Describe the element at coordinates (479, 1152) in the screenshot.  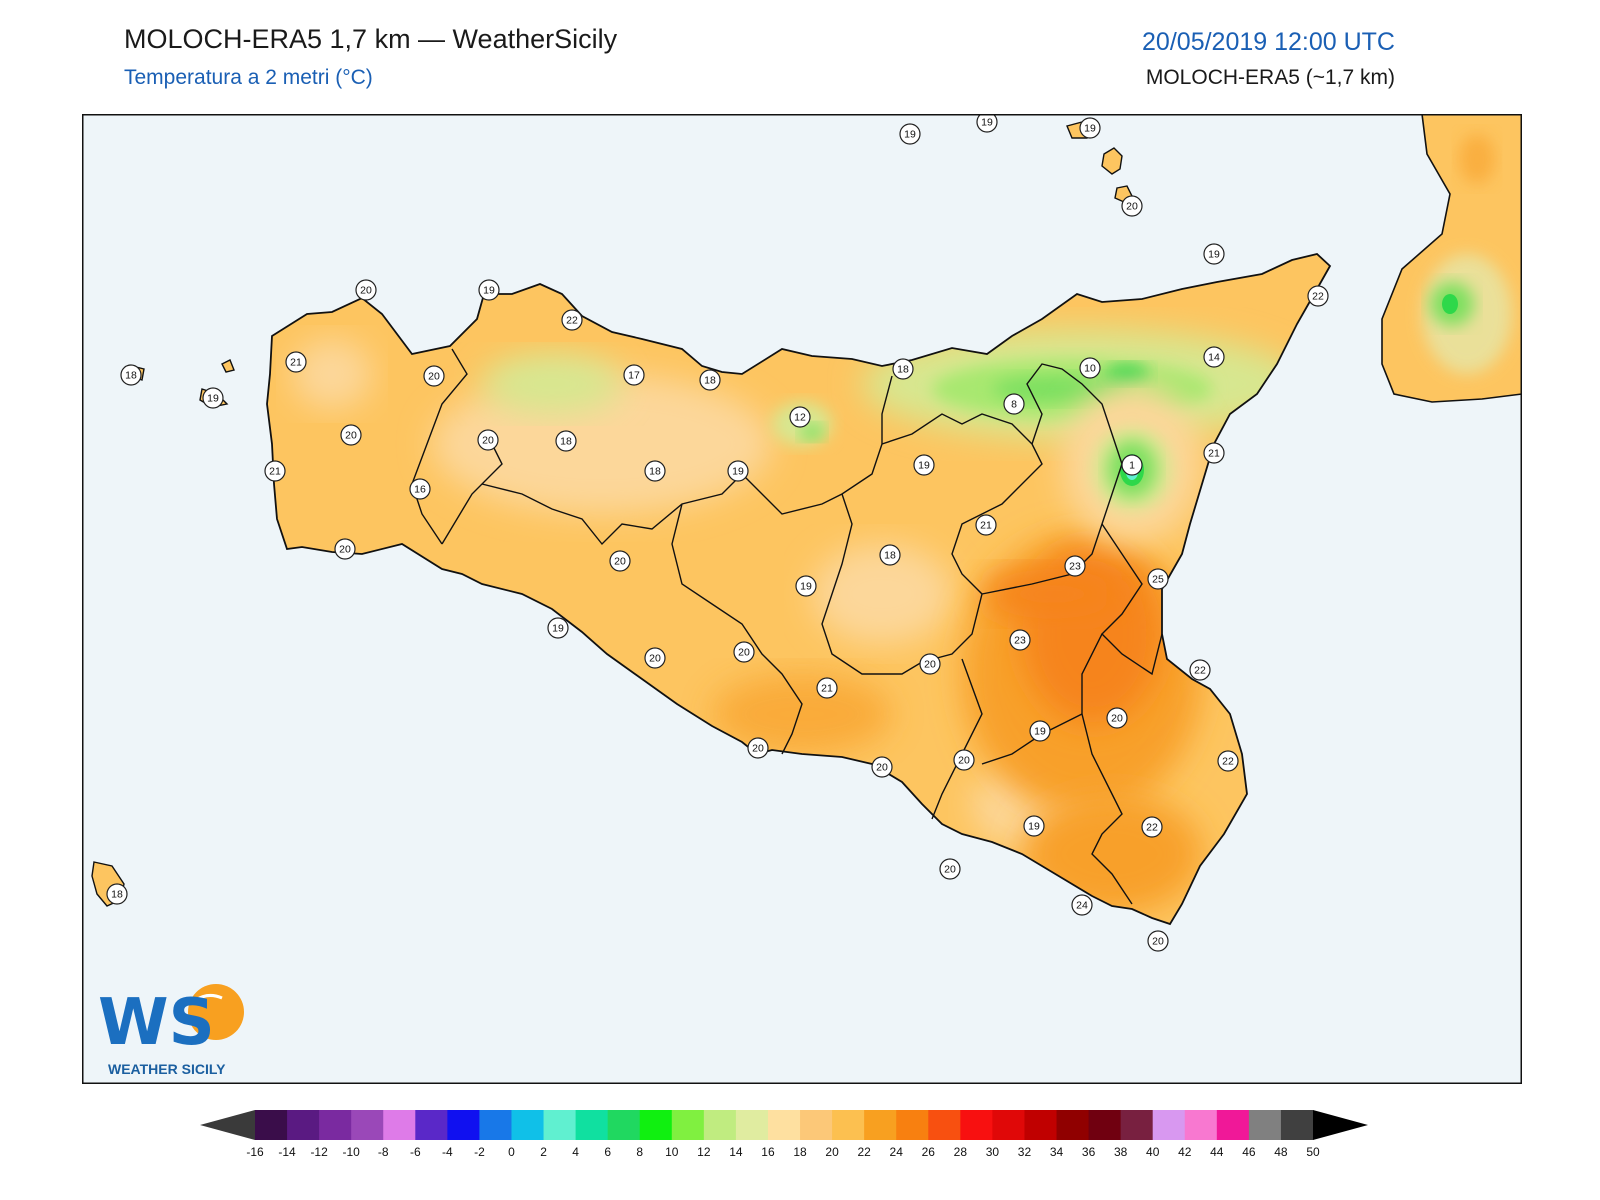
I see `colorbar-tick-label: -2` at that location.